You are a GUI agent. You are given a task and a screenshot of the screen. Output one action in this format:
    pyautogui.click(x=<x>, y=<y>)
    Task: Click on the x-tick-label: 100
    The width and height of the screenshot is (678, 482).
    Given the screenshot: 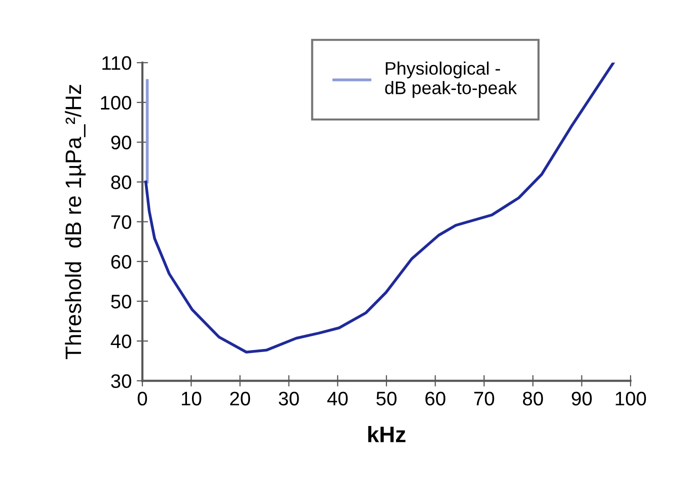 What is the action you would take?
    pyautogui.click(x=631, y=399)
    